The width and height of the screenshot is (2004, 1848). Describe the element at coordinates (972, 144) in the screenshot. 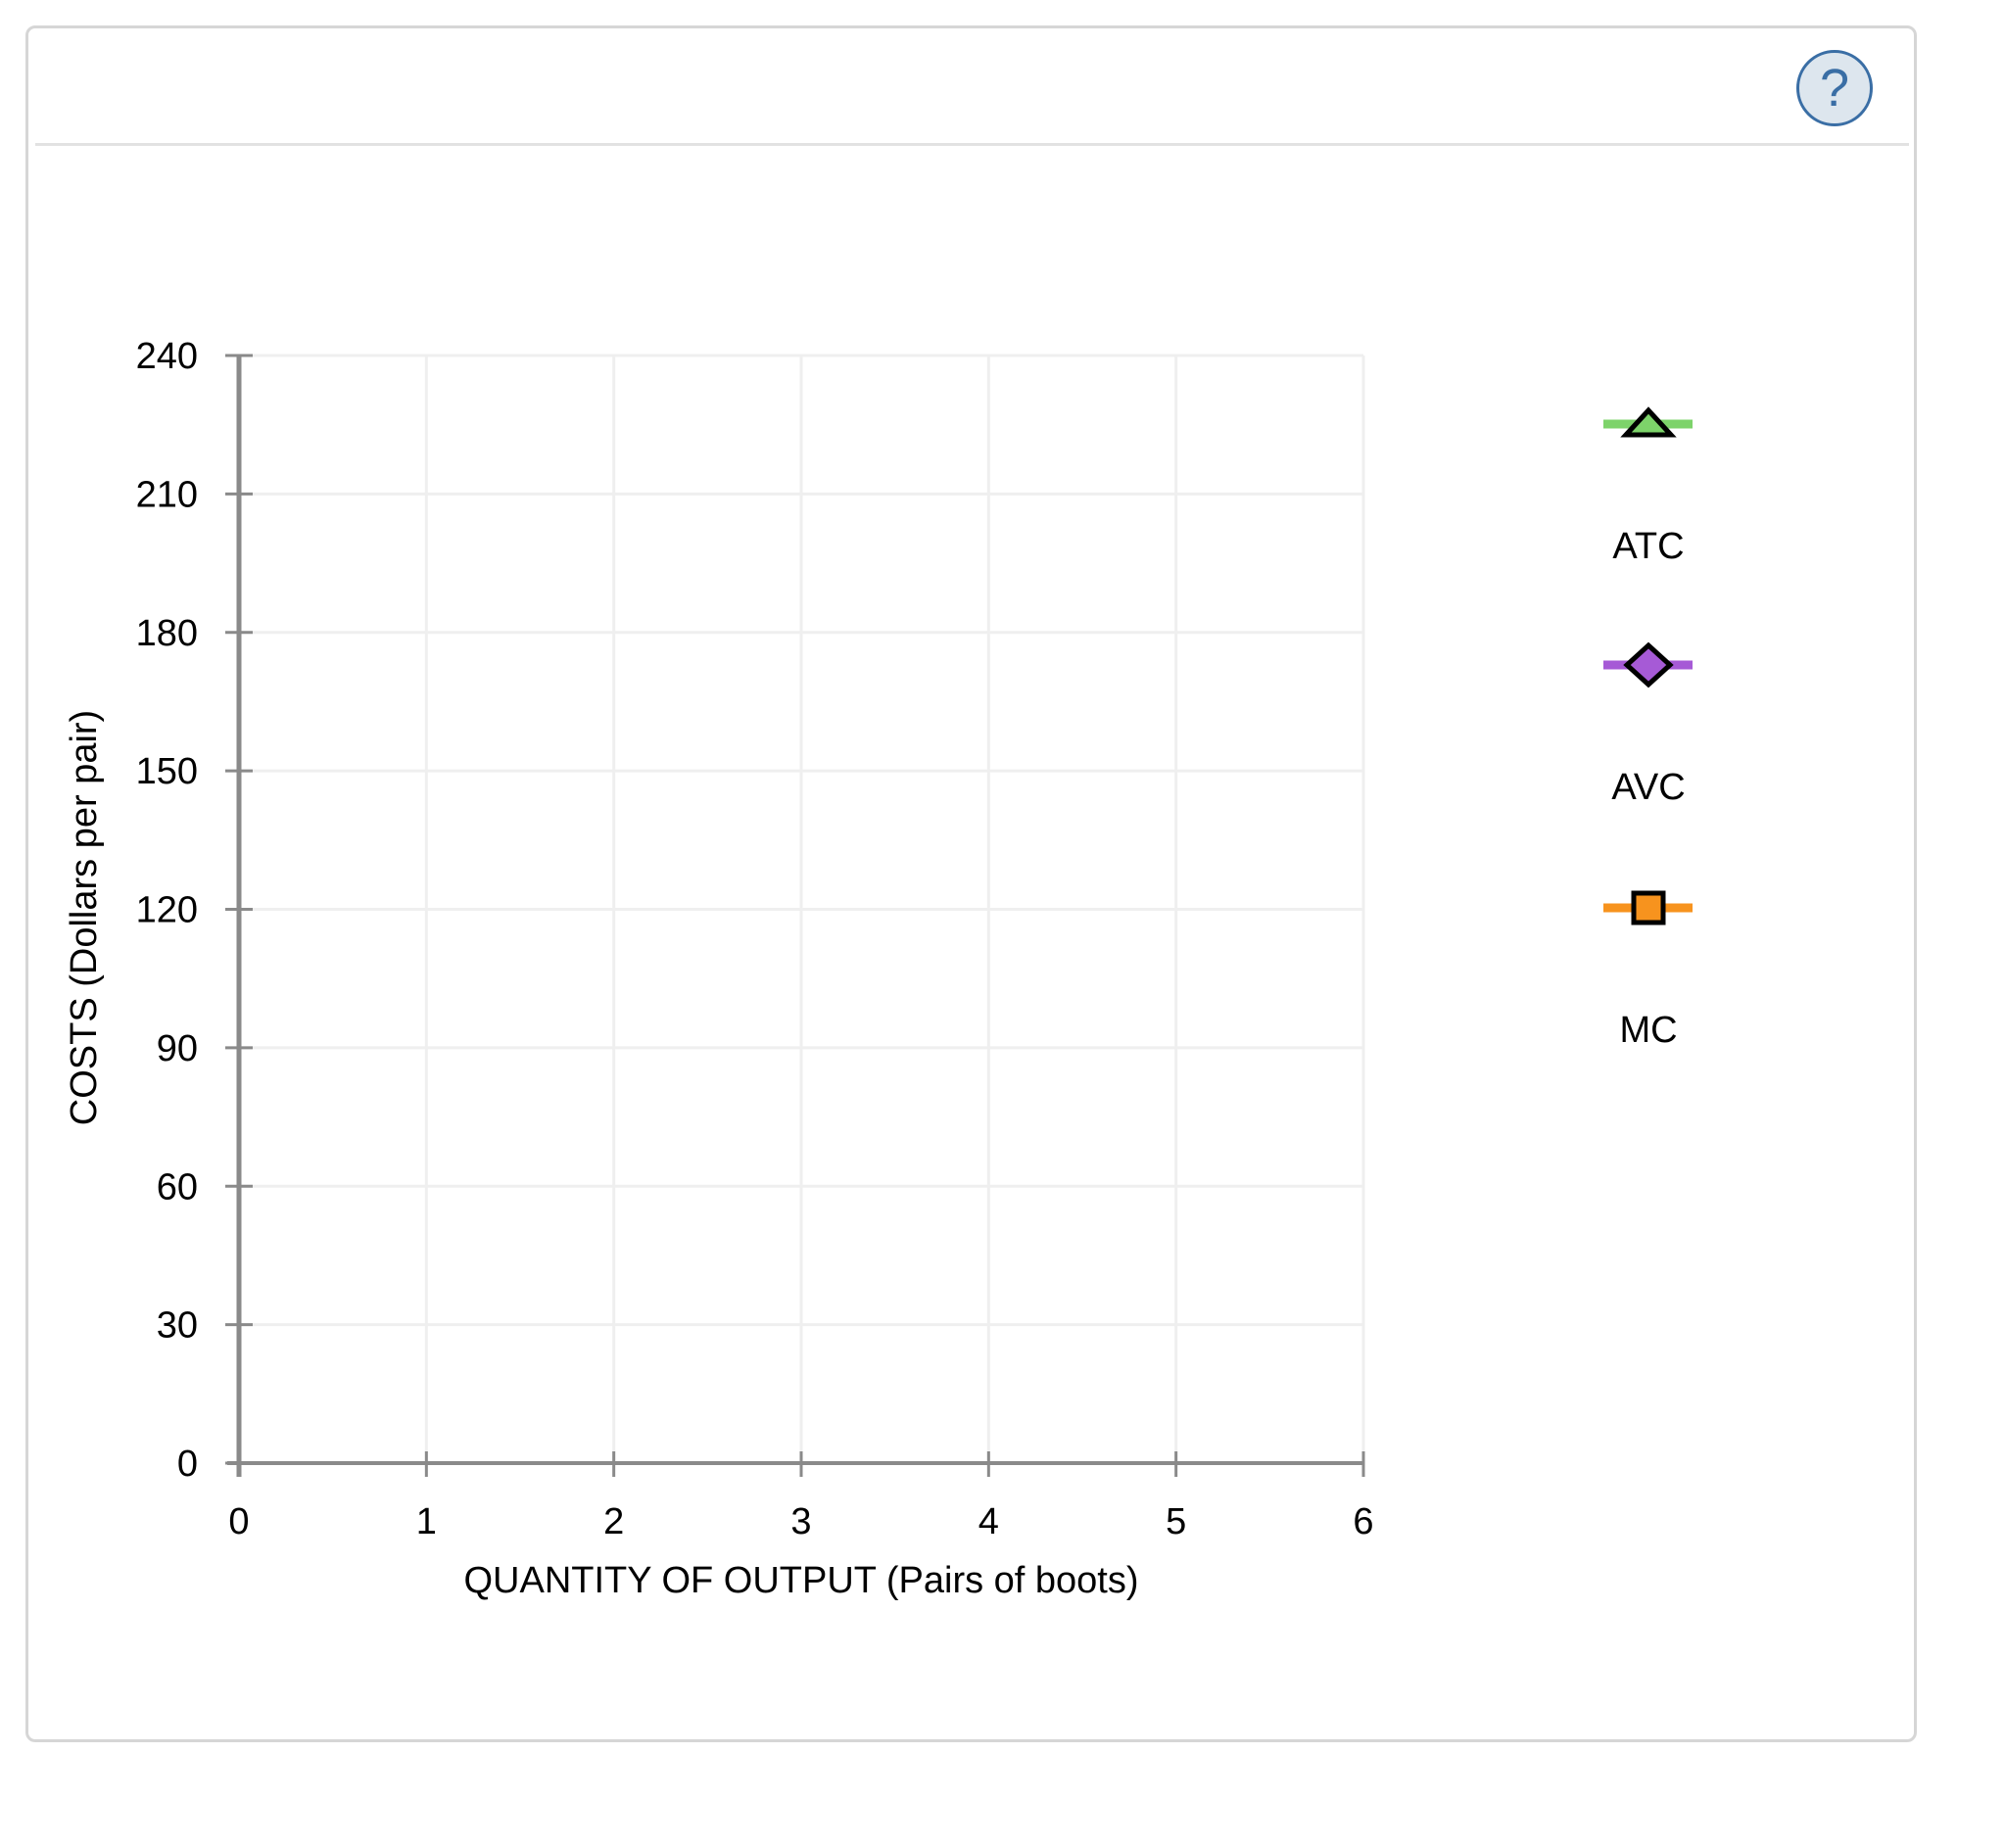

I see `header-divider` at that location.